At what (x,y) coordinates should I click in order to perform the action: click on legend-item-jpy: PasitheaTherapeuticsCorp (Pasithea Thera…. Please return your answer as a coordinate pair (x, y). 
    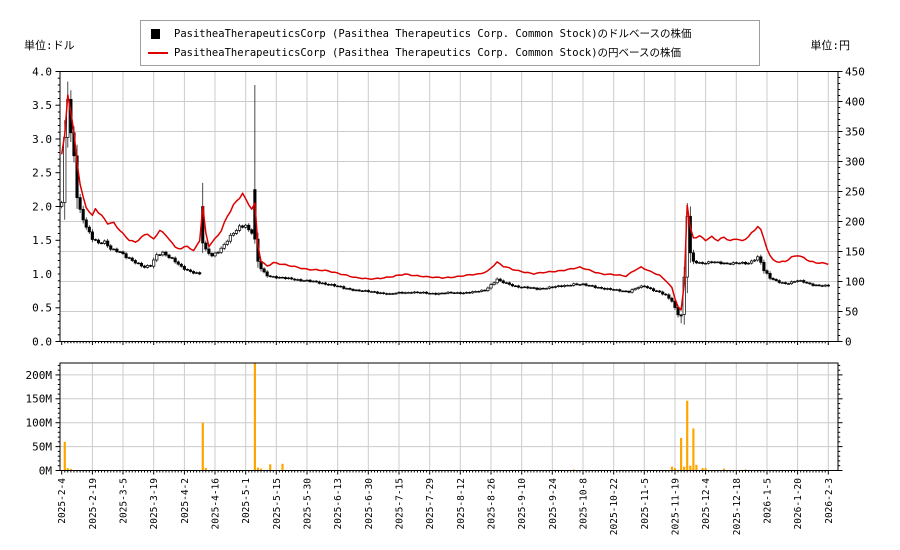
    Looking at the image, I should click on (450, 52).